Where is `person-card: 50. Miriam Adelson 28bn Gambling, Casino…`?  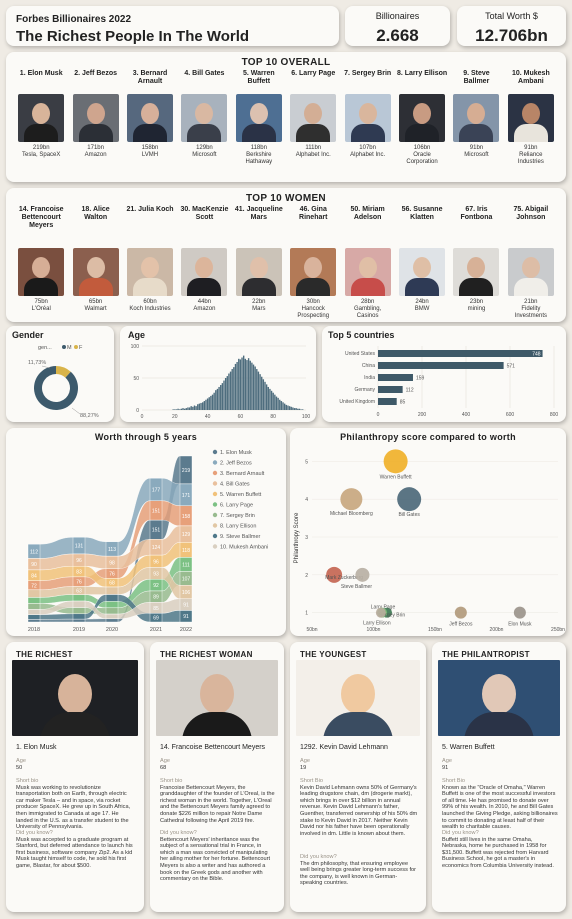 person-card: 50. Miriam Adelson 28bn Gambling, Casino… is located at coordinates (367, 263).